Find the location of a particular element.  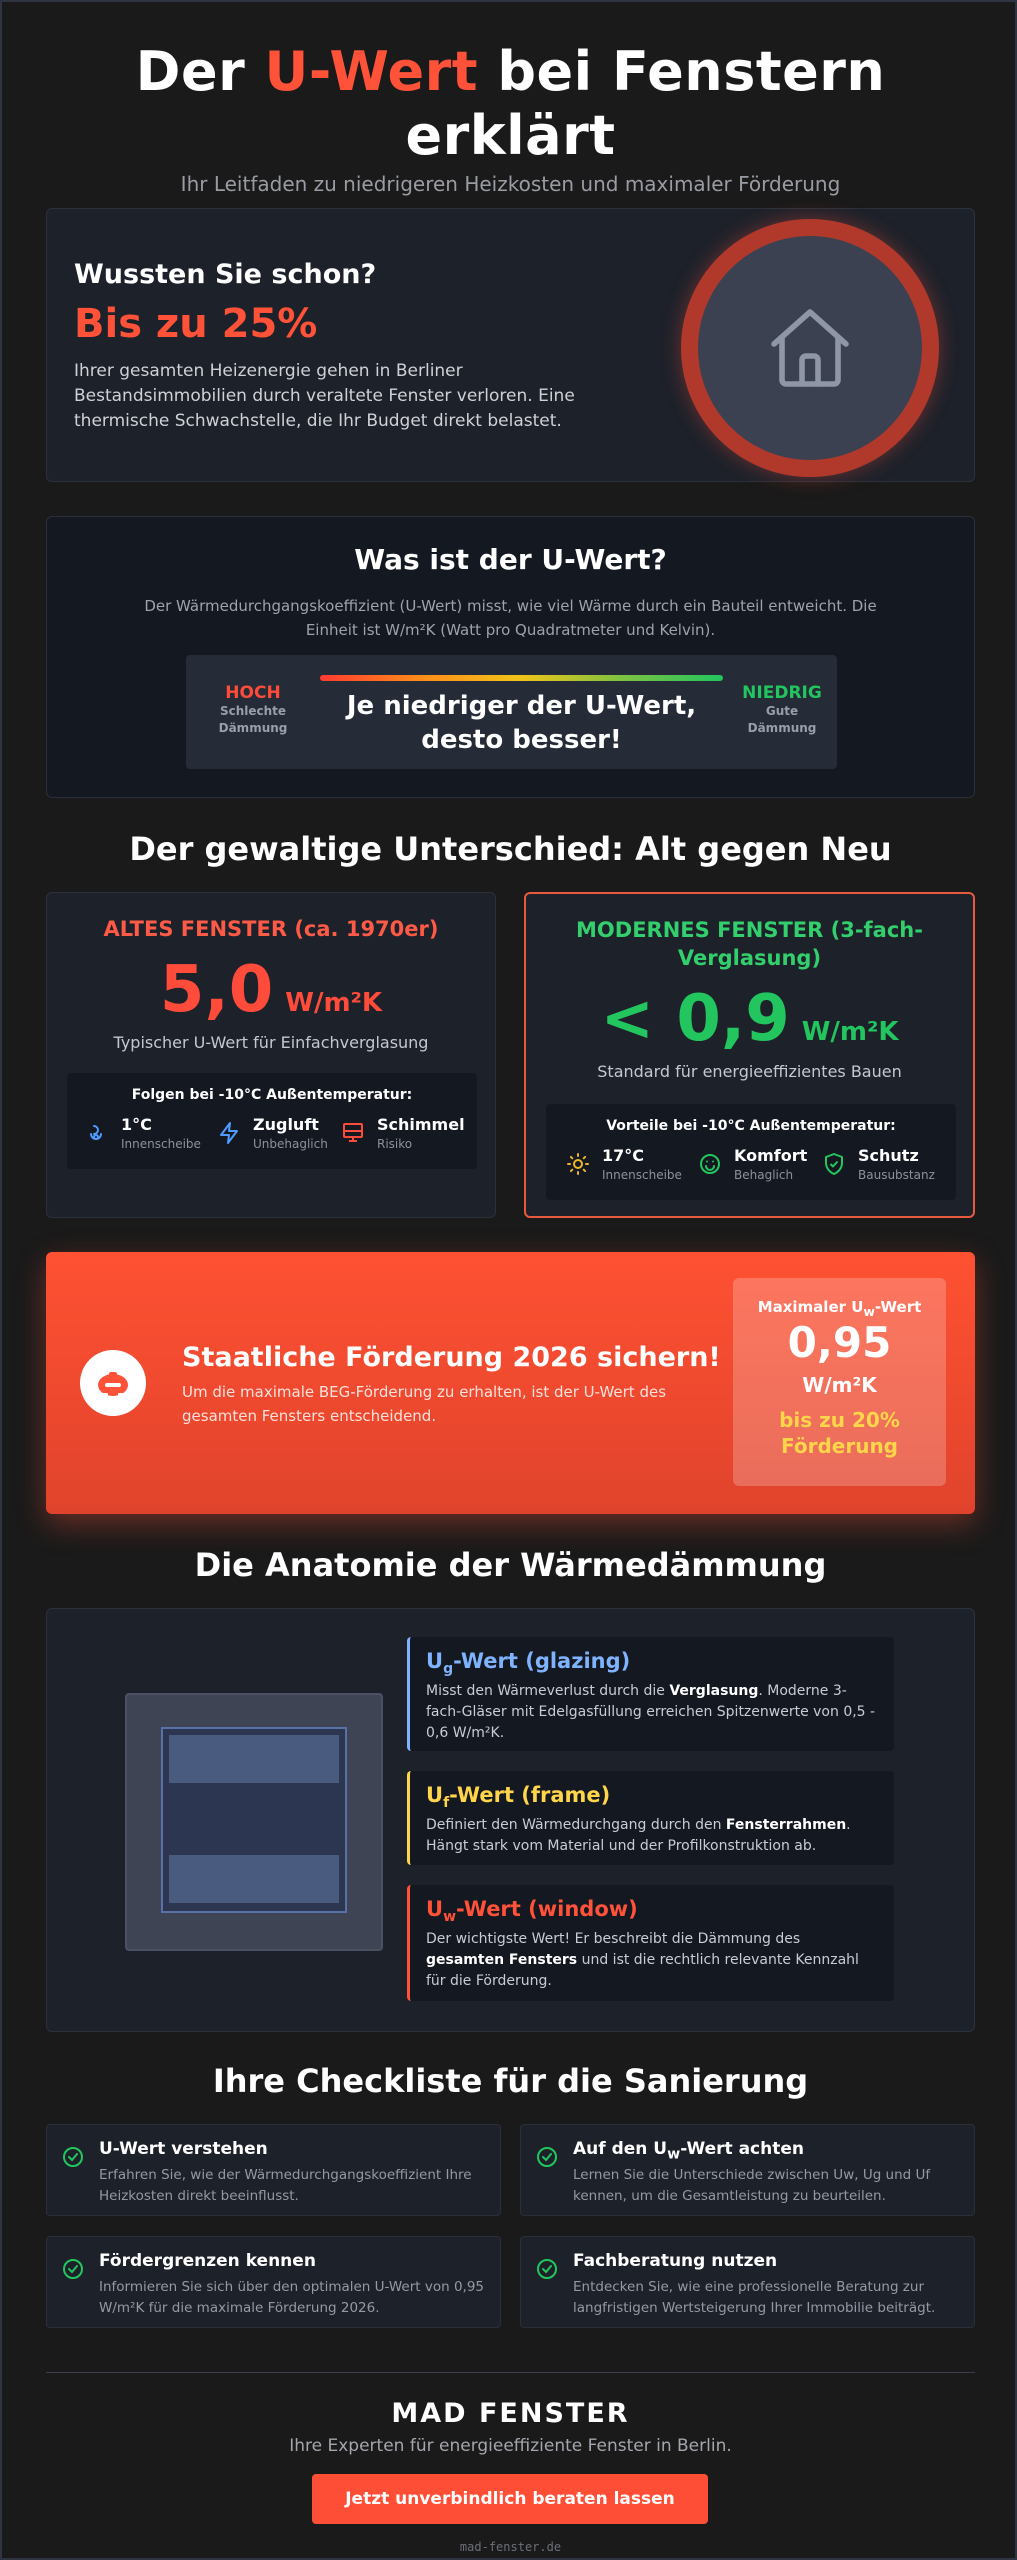

uw-title: Uw-Wert (window) is located at coordinates (653, 1911).